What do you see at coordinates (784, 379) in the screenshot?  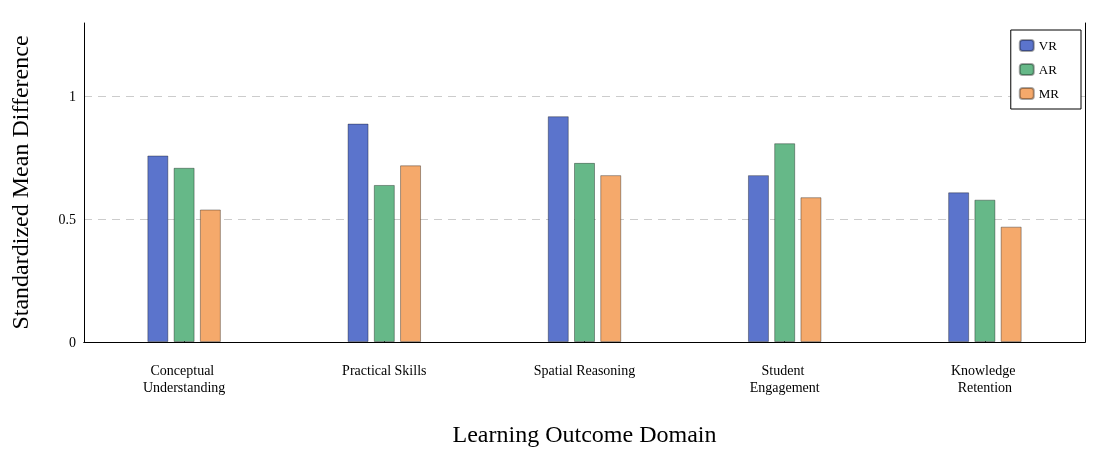 I see `x-tick-label: Student Engagement` at bounding box center [784, 379].